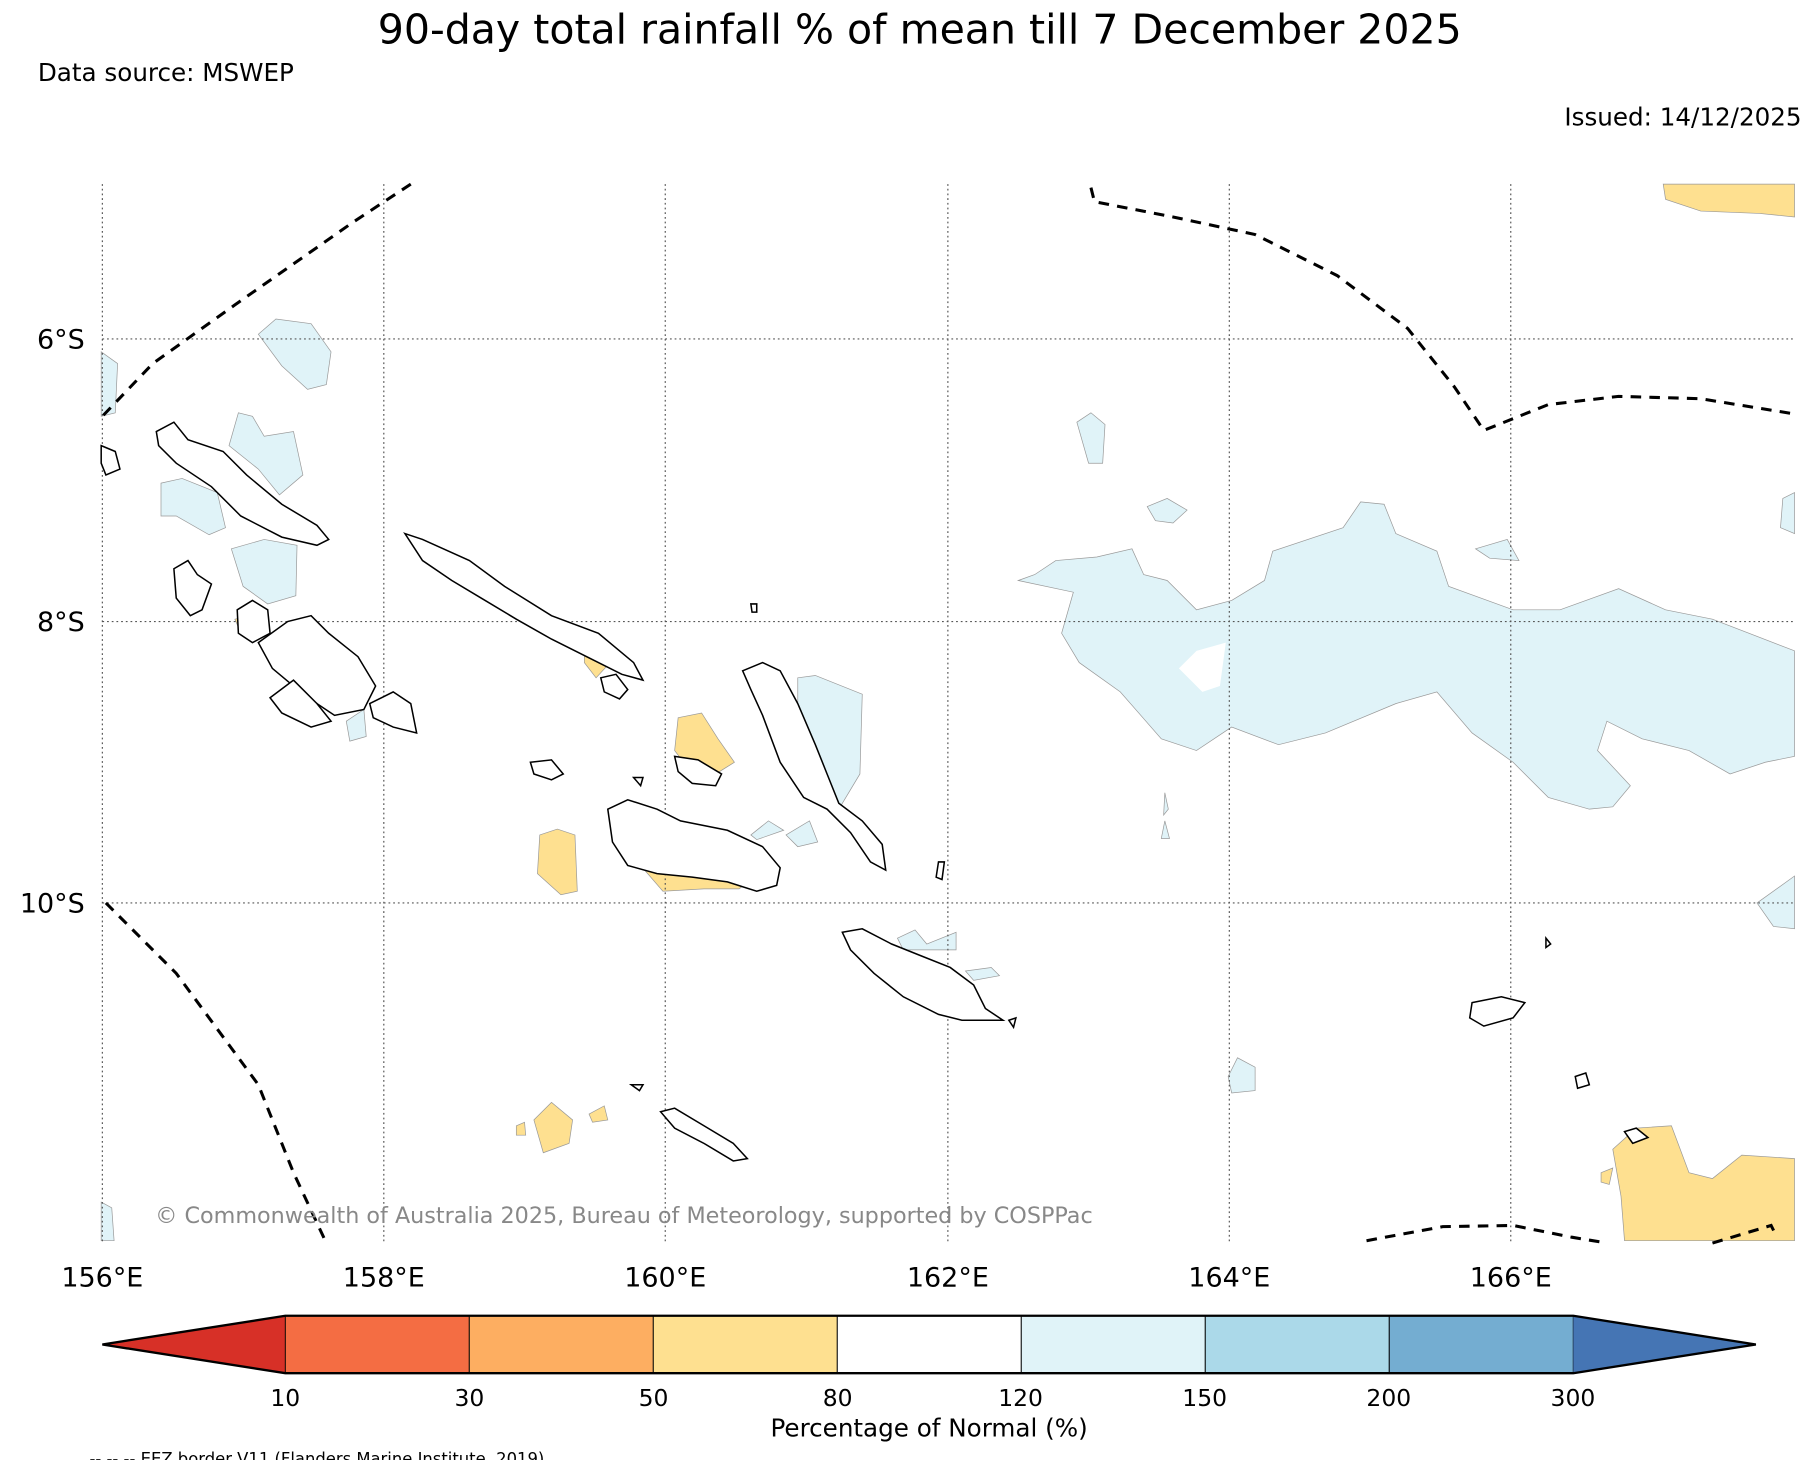 This screenshot has height=1460, width=1816. What do you see at coordinates (838, 1398) in the screenshot?
I see `colorbar-tick: 80` at bounding box center [838, 1398].